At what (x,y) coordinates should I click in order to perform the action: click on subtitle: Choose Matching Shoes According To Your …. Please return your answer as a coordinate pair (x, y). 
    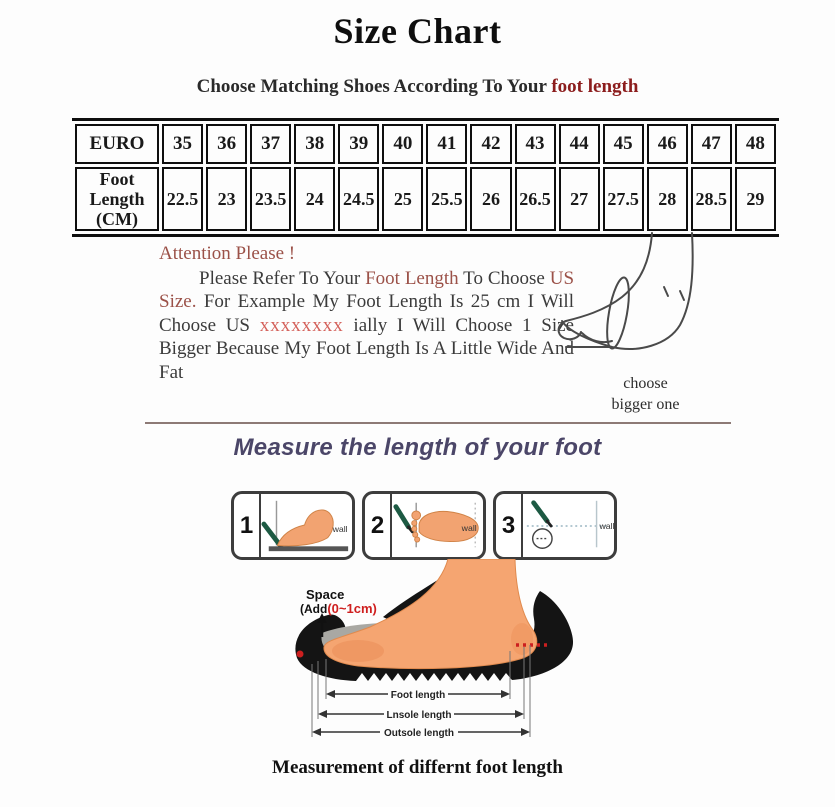
    Looking at the image, I should click on (417, 87).